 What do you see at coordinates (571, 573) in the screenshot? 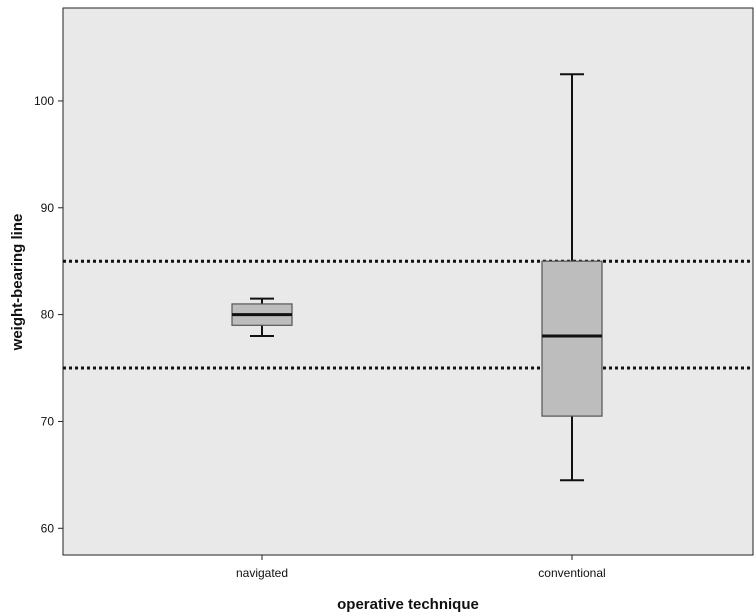
I see `x-tick-label: conventional` at bounding box center [571, 573].